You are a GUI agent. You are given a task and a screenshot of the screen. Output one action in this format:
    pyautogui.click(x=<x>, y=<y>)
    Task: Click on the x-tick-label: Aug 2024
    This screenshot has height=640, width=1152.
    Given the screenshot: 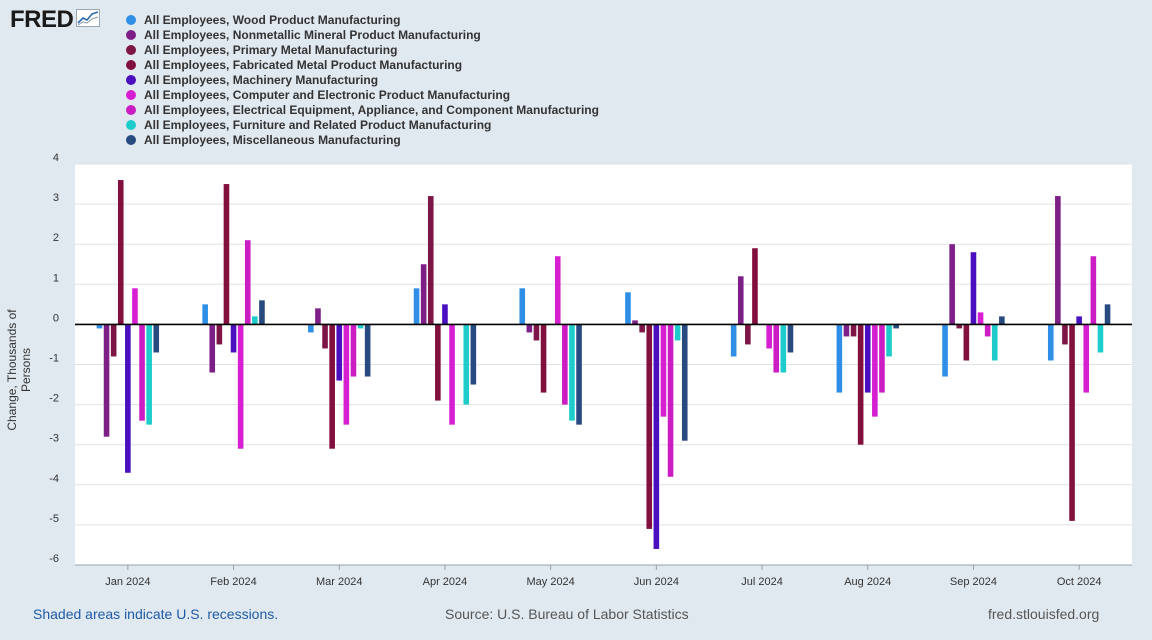 What is the action you would take?
    pyautogui.click(x=867, y=582)
    